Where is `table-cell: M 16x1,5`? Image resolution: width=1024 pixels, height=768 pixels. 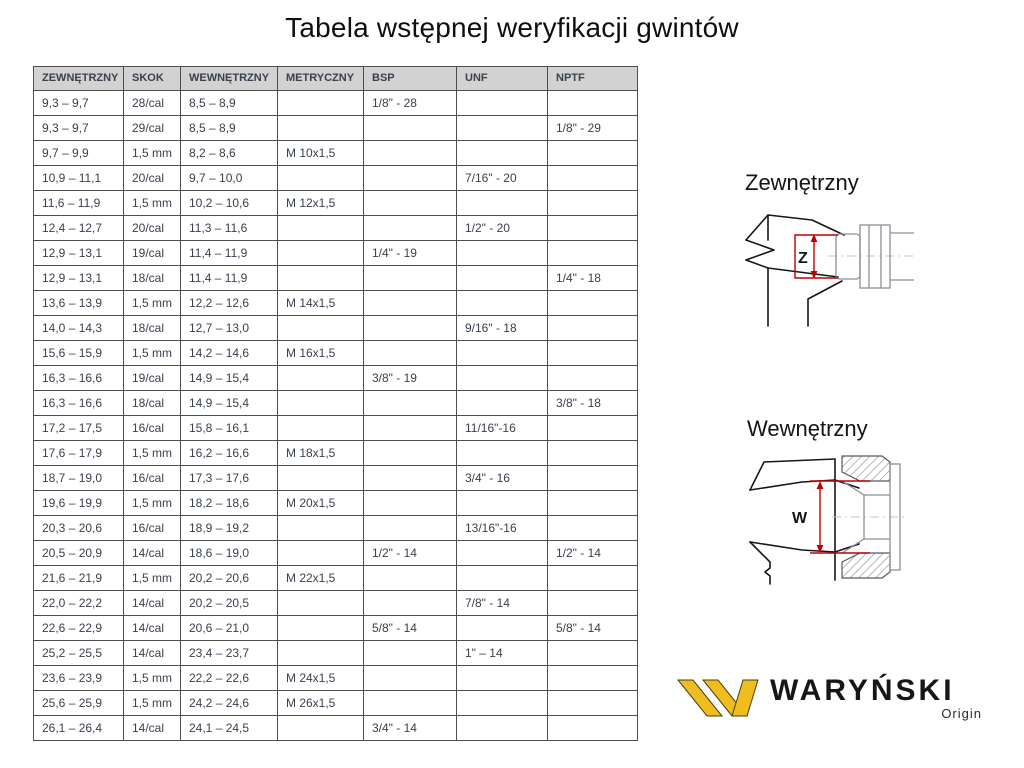 table-cell: M 16x1,5 is located at coordinates (320, 353).